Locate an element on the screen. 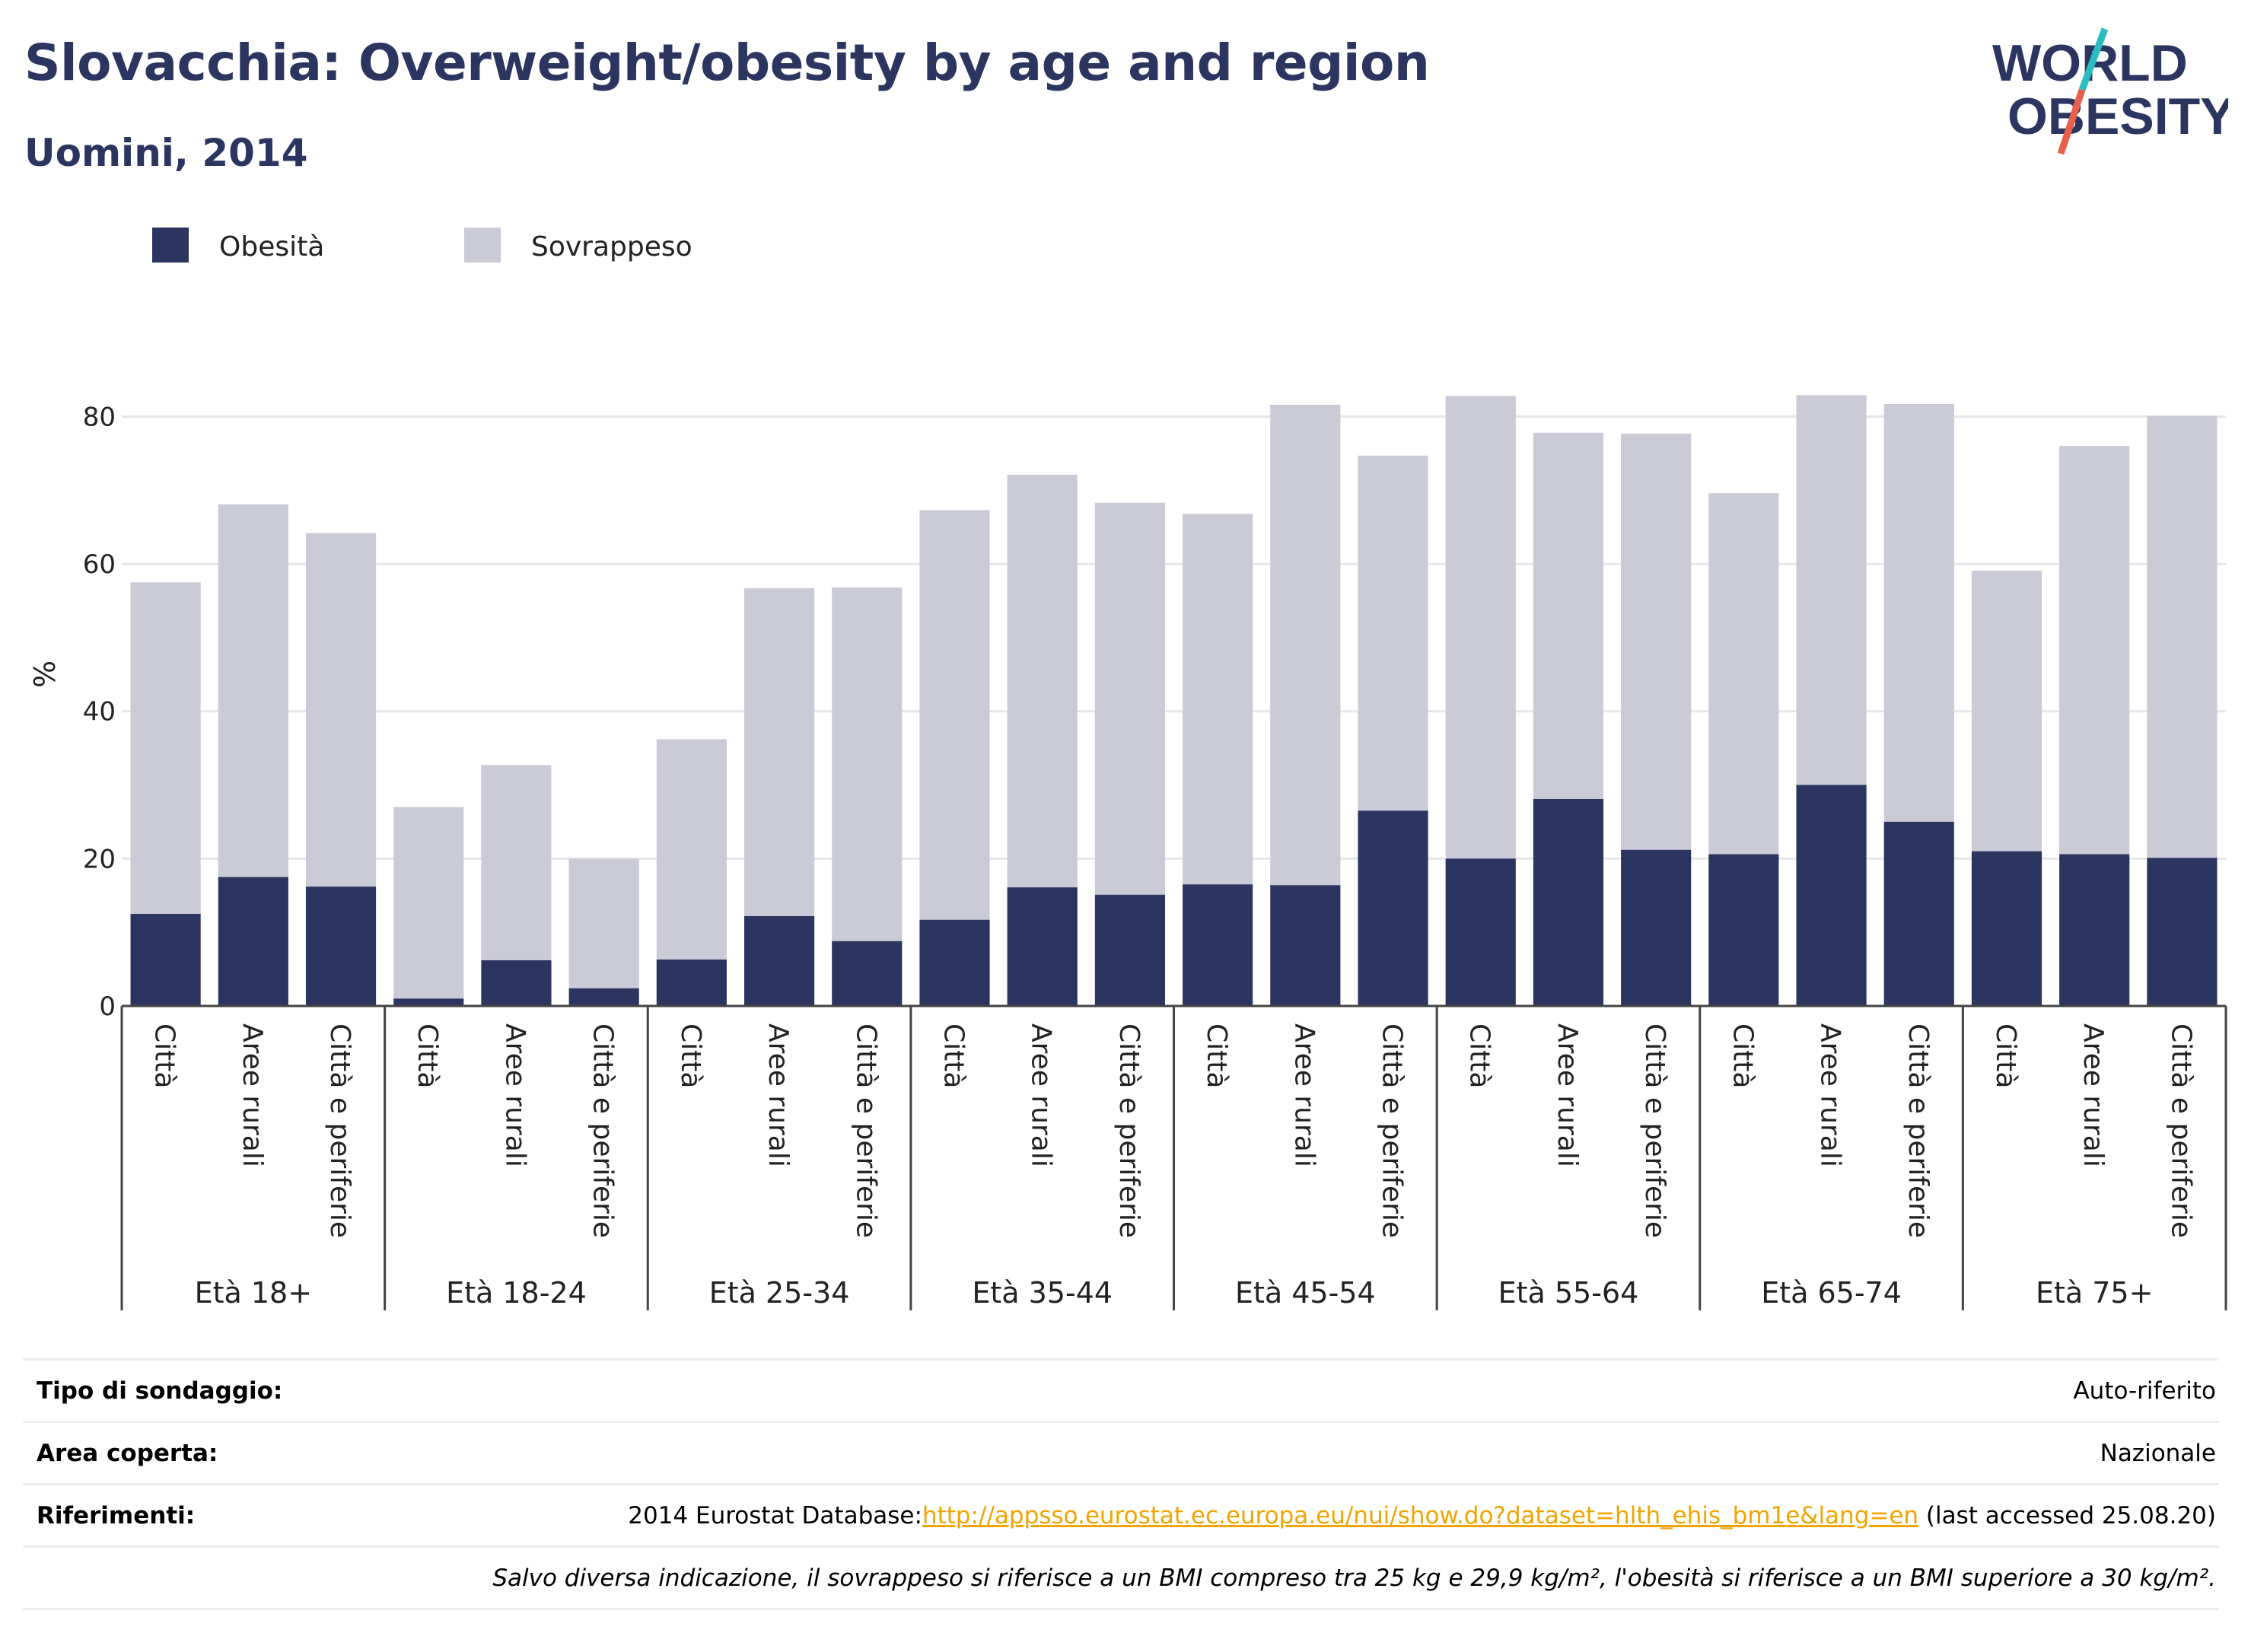 Image resolution: width=2251 pixels, height=1652 pixels. legend-label-overweight: Sovrappeso is located at coordinates (611, 247).